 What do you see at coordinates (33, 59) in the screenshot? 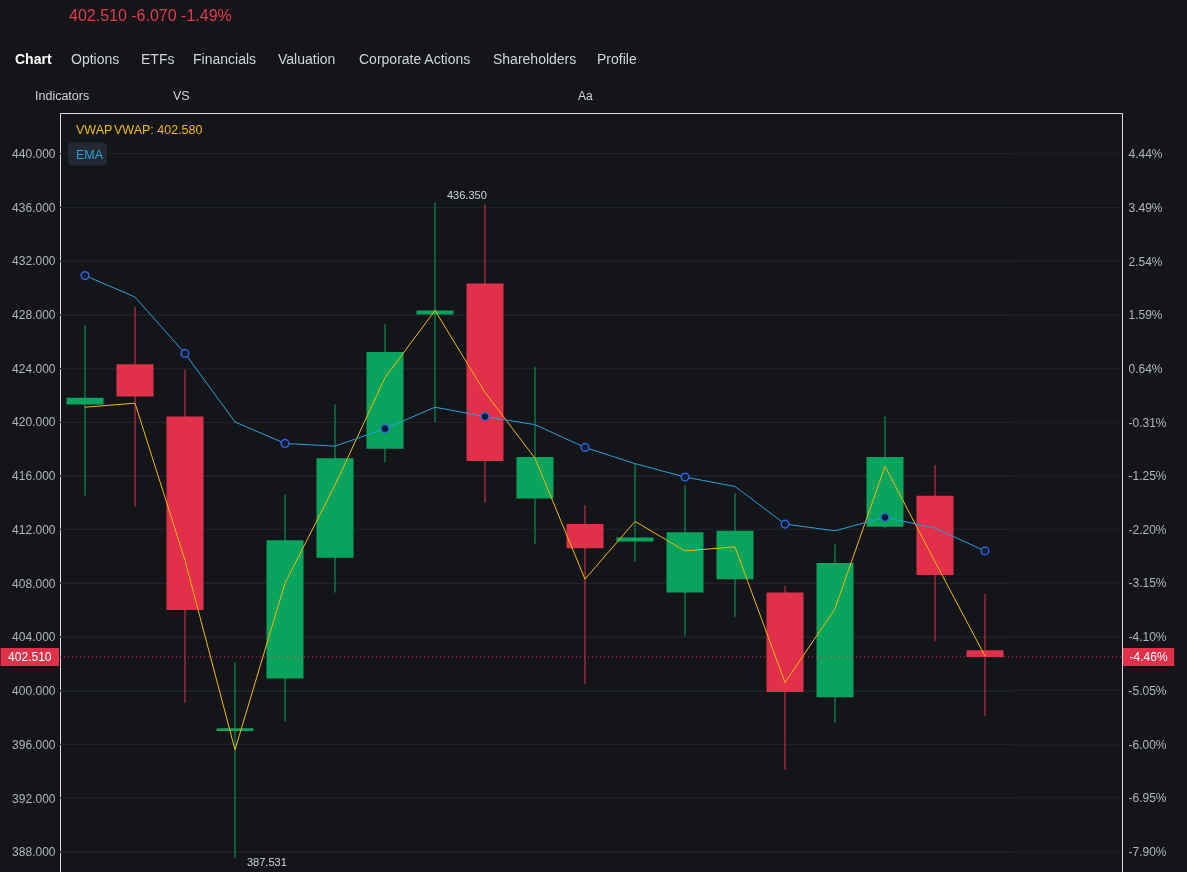
I see `text: Chart` at bounding box center [33, 59].